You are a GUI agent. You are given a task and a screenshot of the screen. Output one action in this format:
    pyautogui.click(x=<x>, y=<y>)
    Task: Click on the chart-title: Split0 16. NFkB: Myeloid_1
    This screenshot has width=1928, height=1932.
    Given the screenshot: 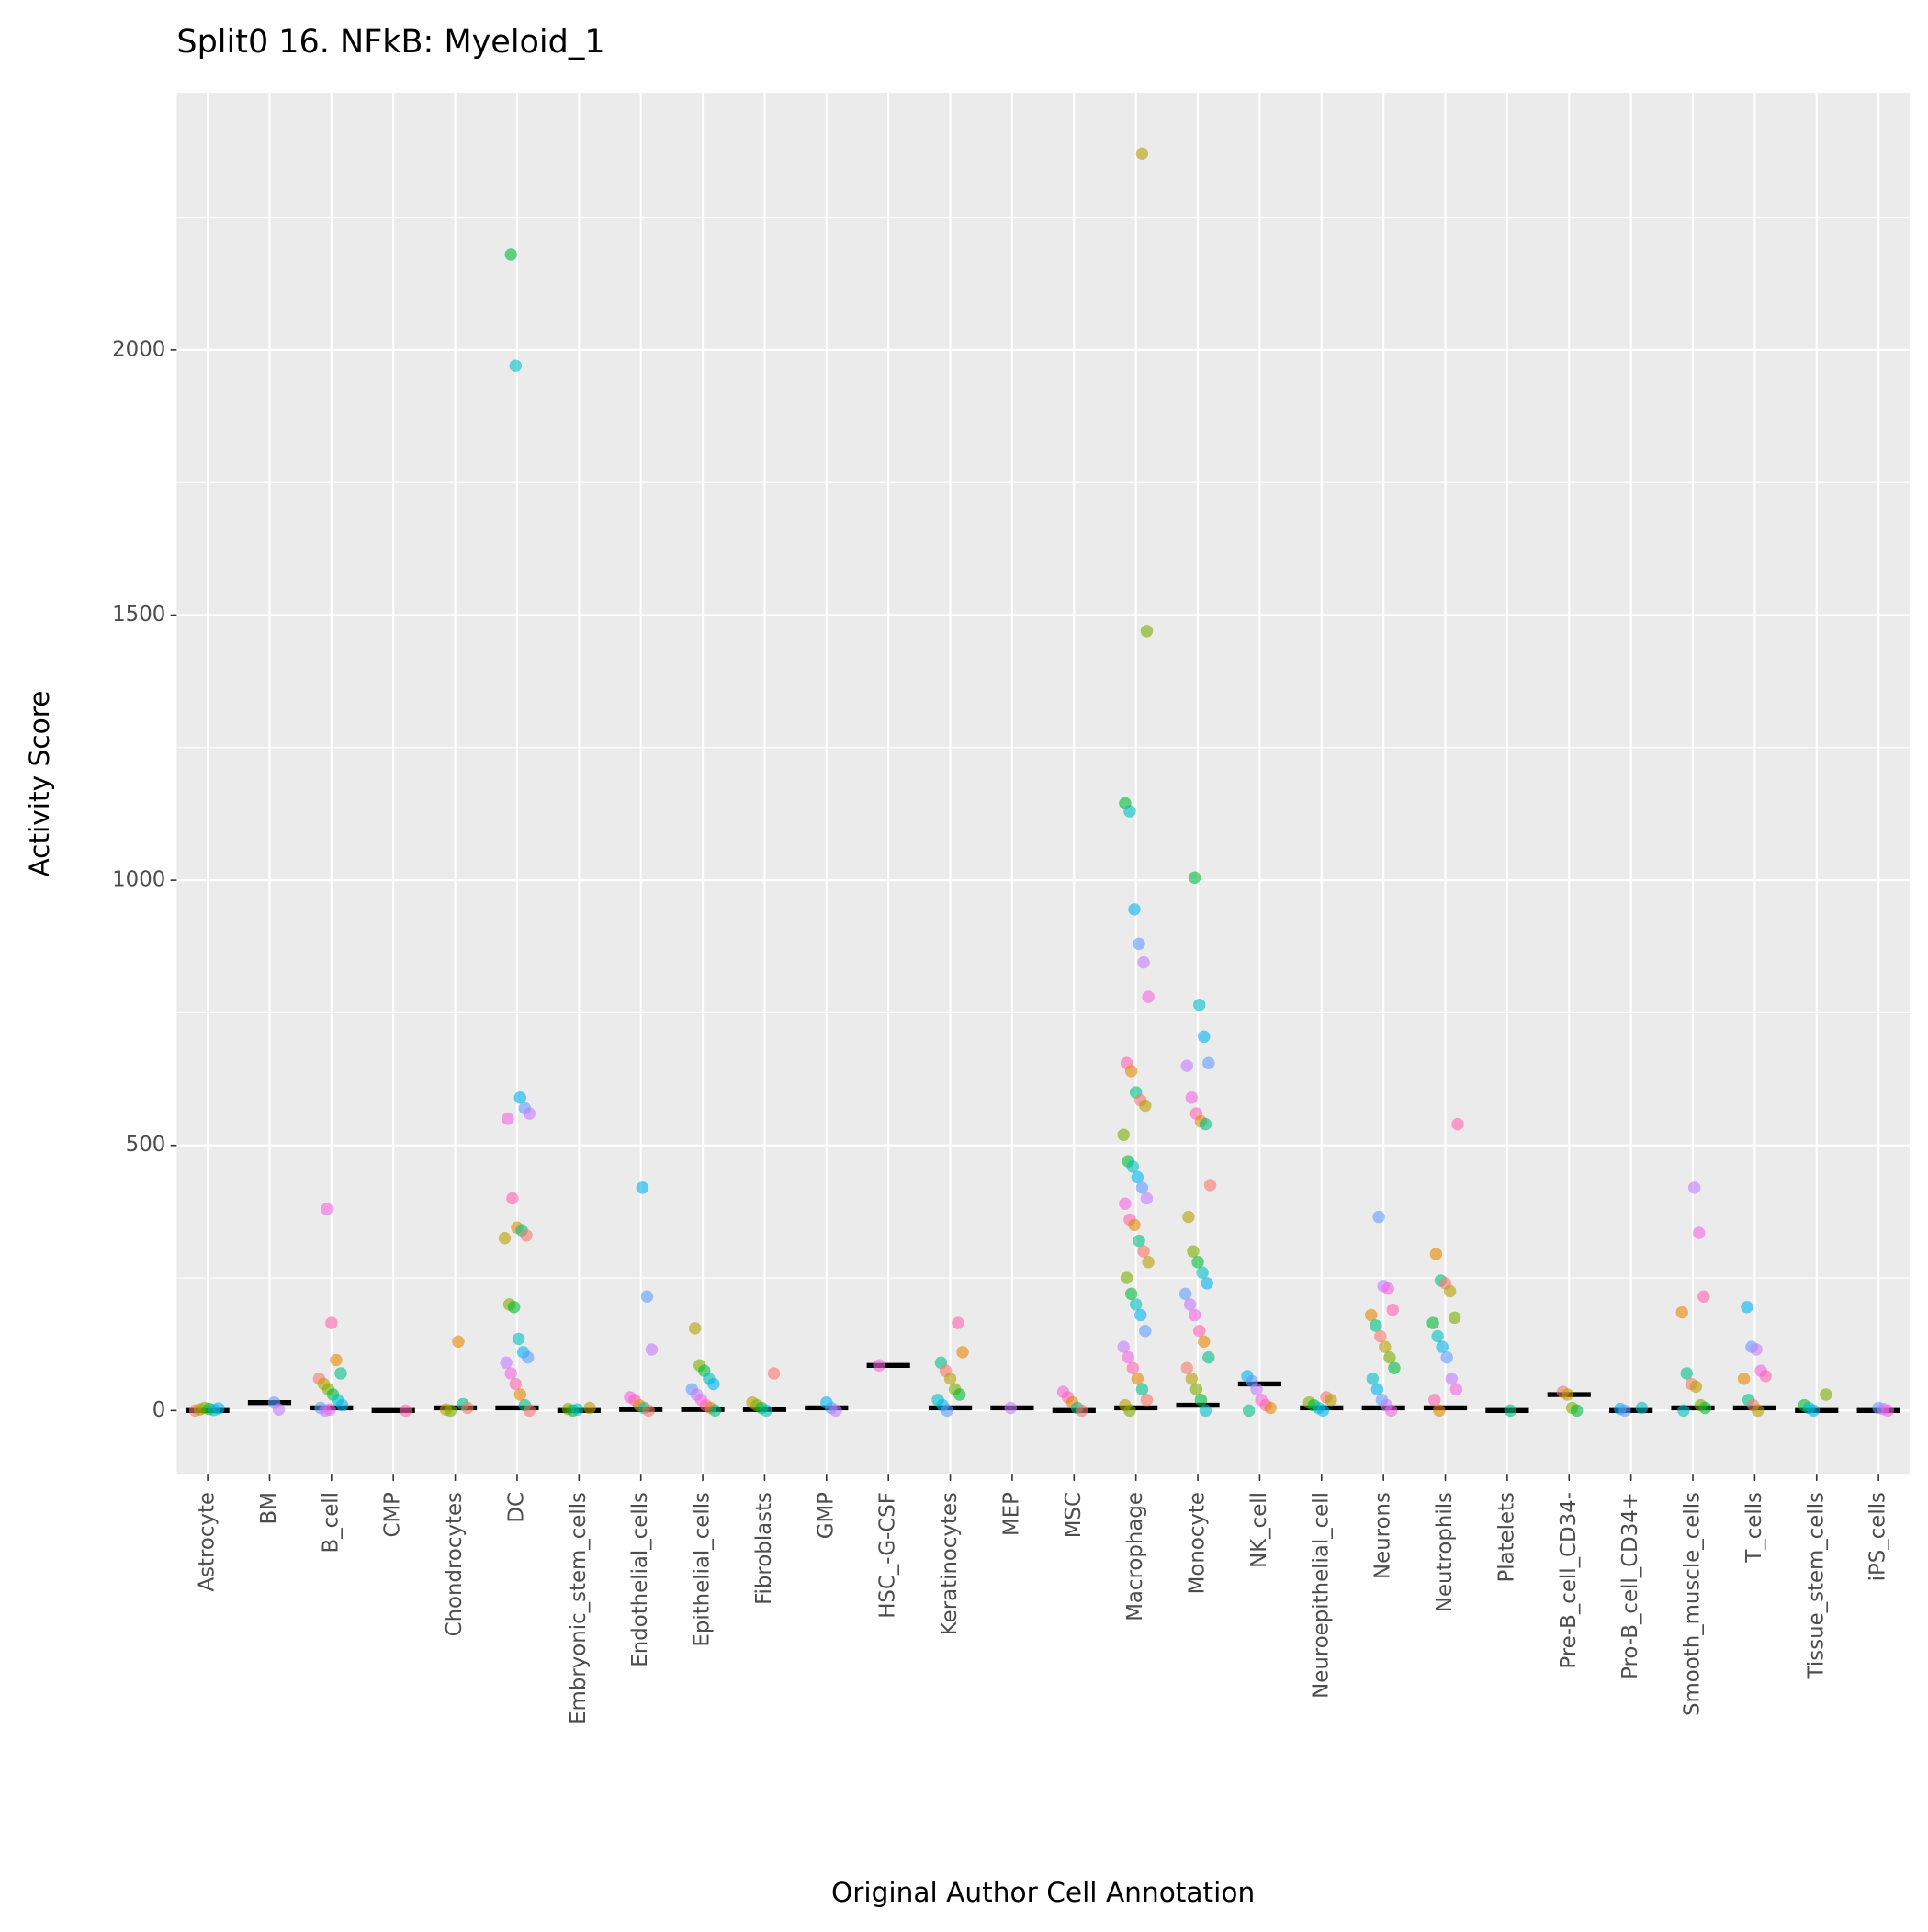 What is the action you would take?
    pyautogui.click(x=390, y=42)
    